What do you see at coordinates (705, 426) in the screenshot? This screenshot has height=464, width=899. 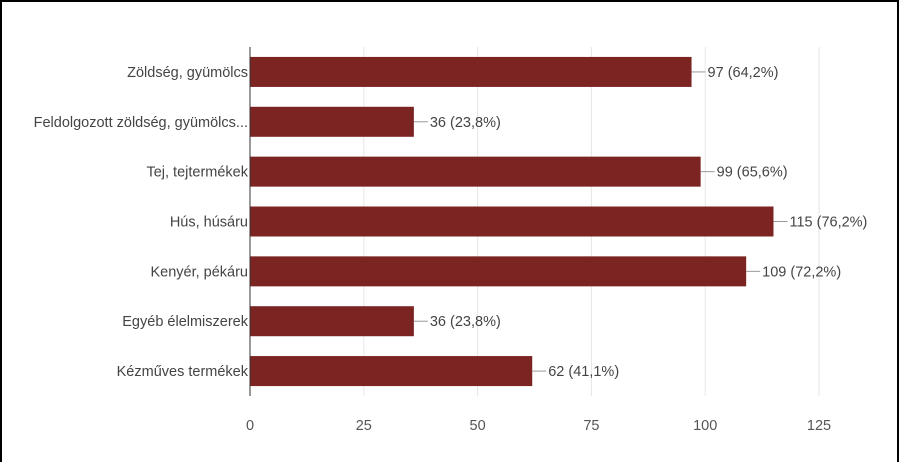 I see `x-tick-label: 100` at bounding box center [705, 426].